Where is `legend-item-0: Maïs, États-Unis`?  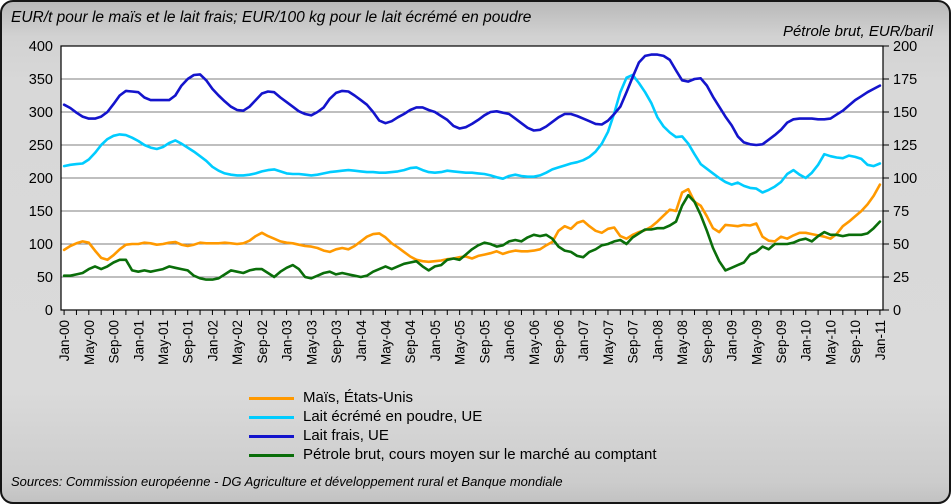 legend-item-0: Maïs, États-Unis is located at coordinates (453, 398).